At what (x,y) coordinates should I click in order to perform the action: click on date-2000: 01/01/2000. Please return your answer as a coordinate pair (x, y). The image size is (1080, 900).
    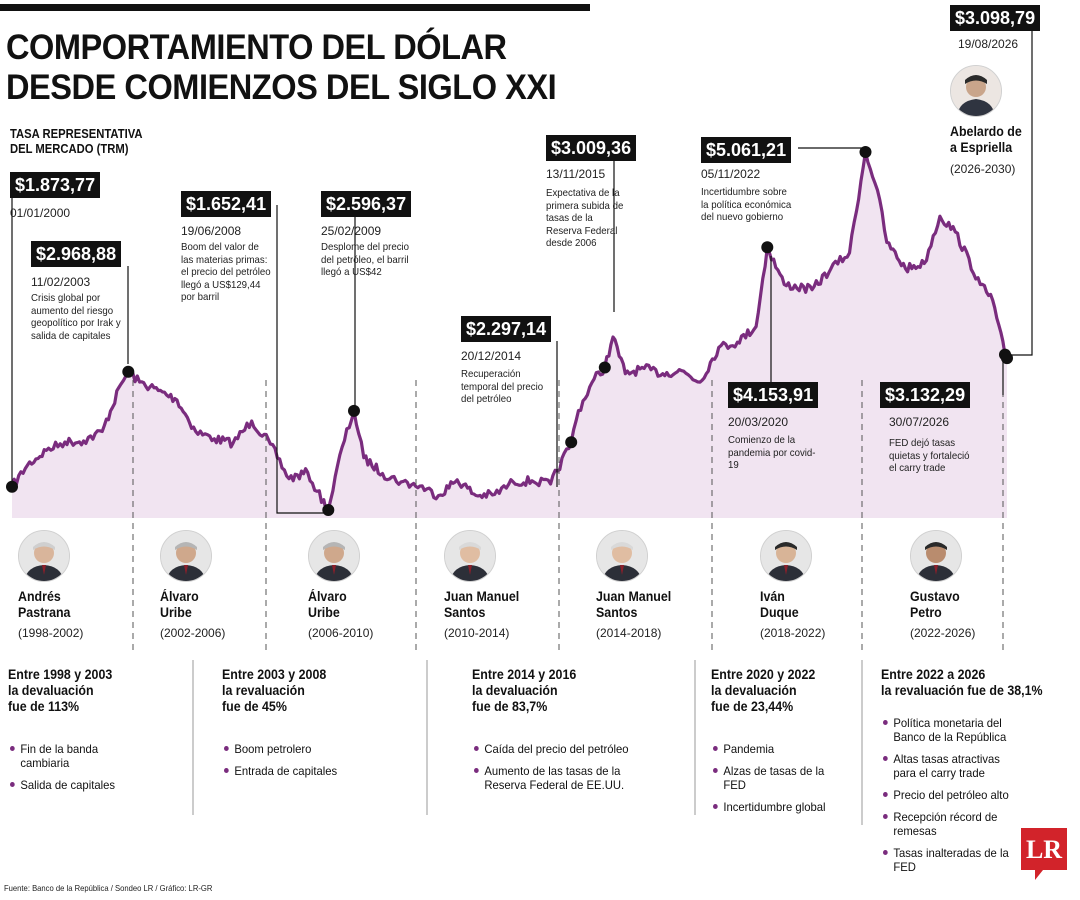
    Looking at the image, I should click on (40, 213).